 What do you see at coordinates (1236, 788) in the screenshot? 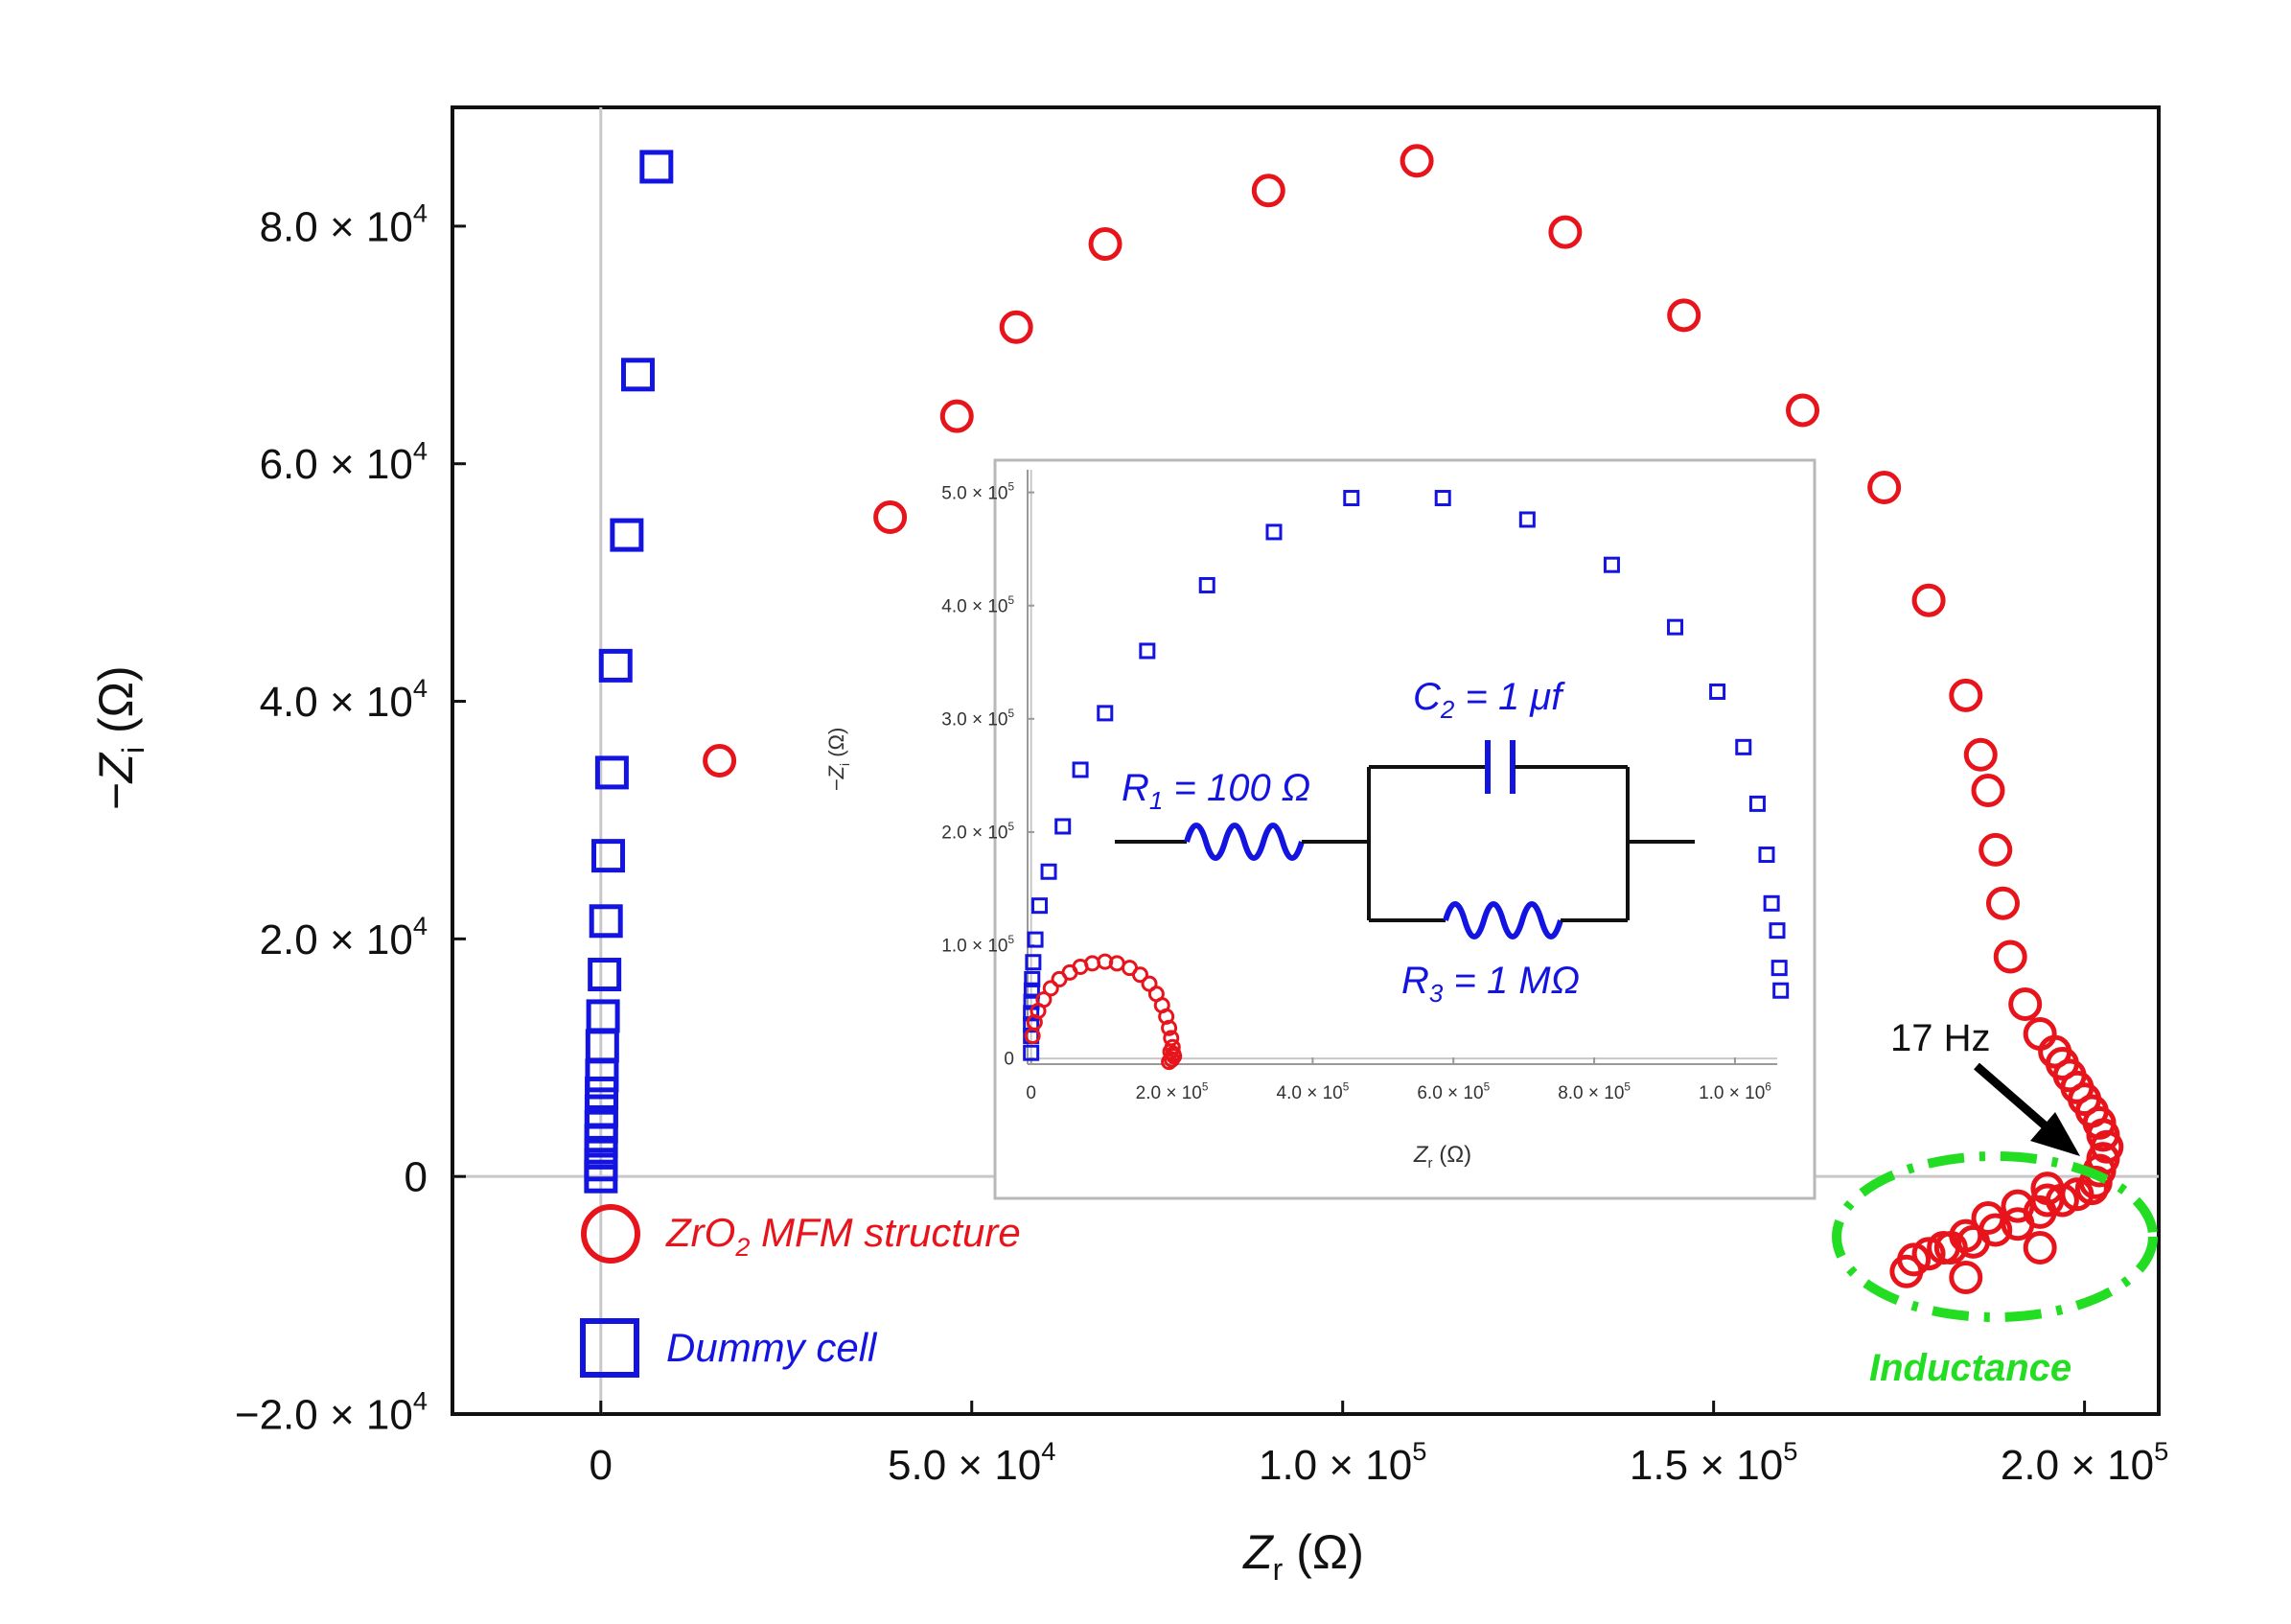
I see `circuit-r1-val: = 100 Ω` at bounding box center [1236, 788].